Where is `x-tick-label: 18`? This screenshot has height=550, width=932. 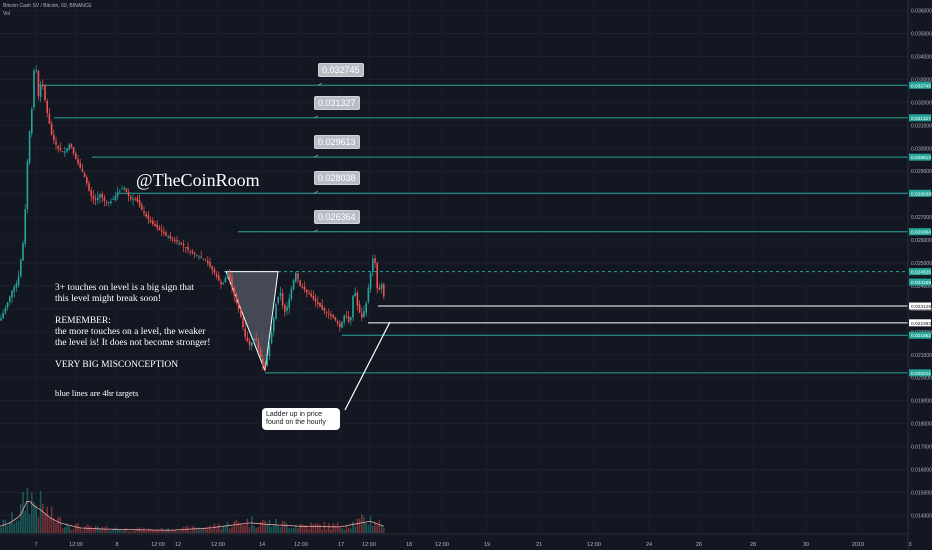
x-tick-label: 18 is located at coordinates (409, 545).